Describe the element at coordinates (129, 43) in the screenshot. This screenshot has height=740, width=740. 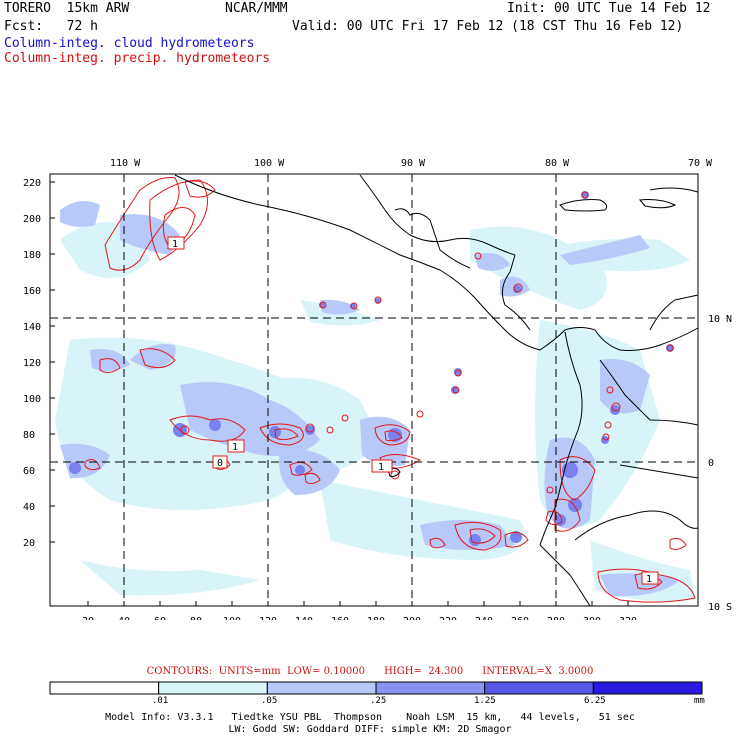
I see `legend-cloud: Column-integ. cloud hydrometeors` at that location.